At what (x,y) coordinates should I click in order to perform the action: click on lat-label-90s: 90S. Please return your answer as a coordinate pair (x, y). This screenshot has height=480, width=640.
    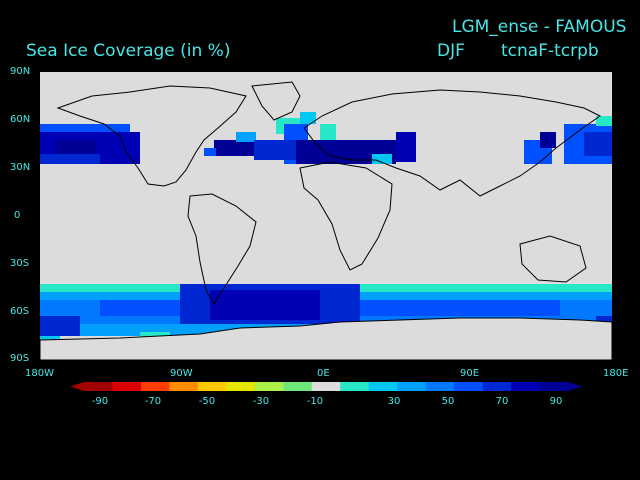
    Looking at the image, I should click on (20, 358).